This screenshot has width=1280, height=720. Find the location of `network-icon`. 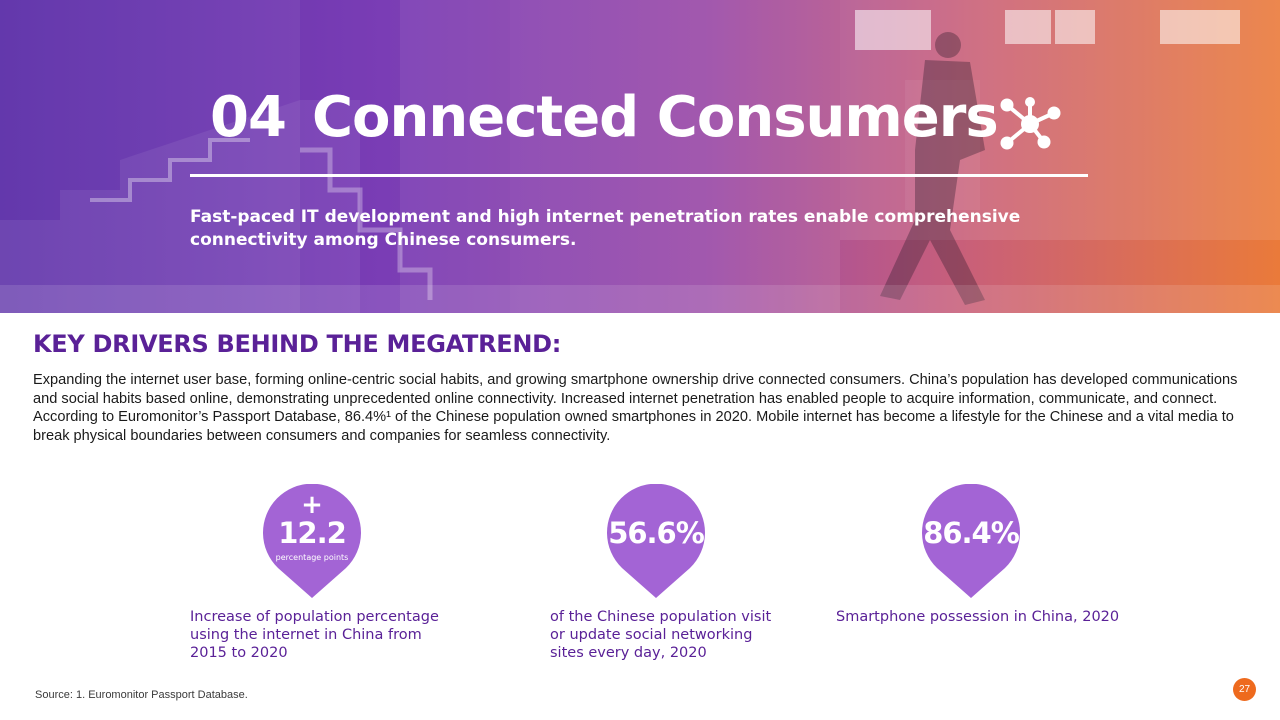

network-icon is located at coordinates (1030, 123).